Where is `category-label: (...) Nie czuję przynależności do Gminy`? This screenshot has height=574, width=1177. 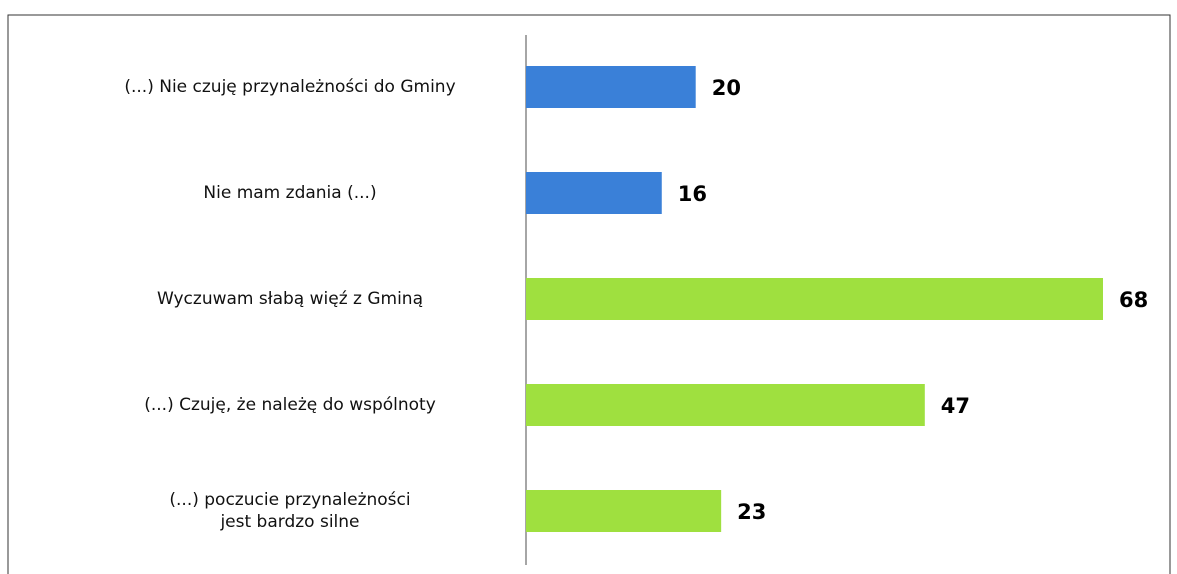
category-label: (...) Nie czuję przynależności do Gminy is located at coordinates (290, 87).